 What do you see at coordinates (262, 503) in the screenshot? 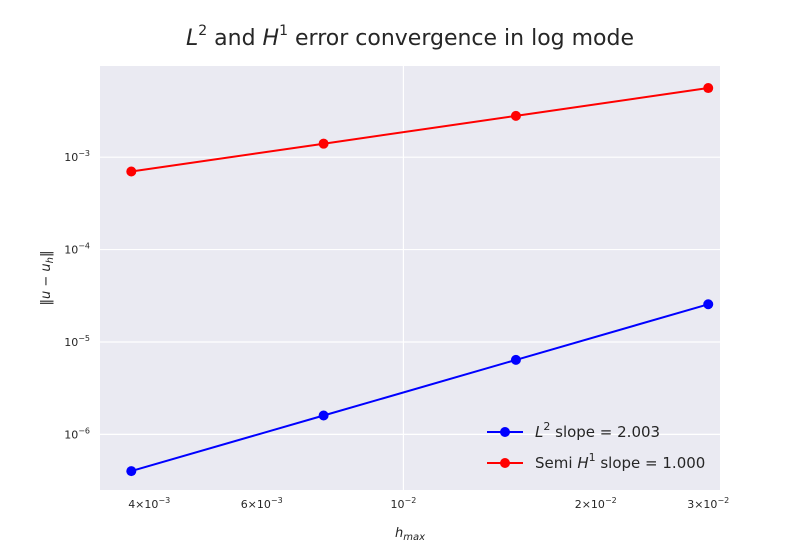
I see `x-tick-label: 6×10⁻³` at bounding box center [262, 503].